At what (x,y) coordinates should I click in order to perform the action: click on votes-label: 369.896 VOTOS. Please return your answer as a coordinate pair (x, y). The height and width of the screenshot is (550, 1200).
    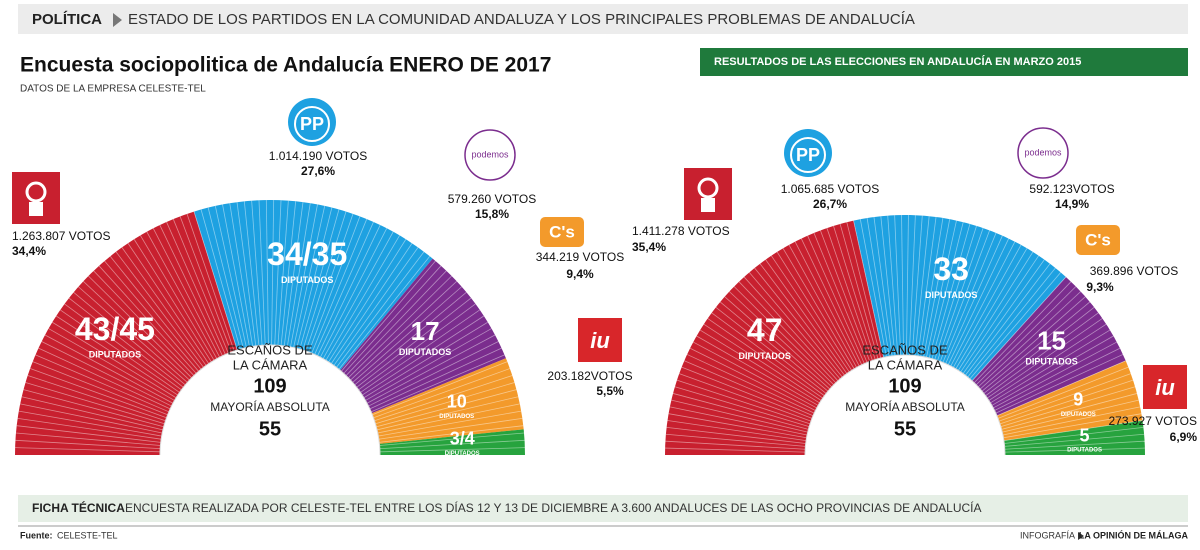
    Looking at the image, I should click on (1134, 271).